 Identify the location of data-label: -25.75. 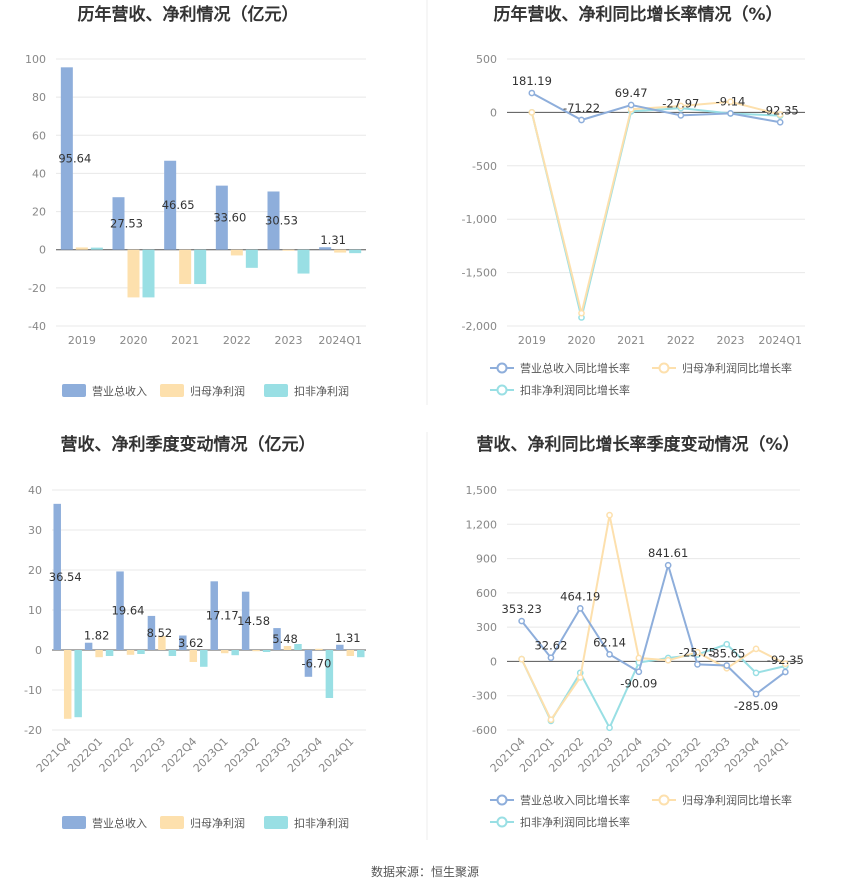
(697, 652).